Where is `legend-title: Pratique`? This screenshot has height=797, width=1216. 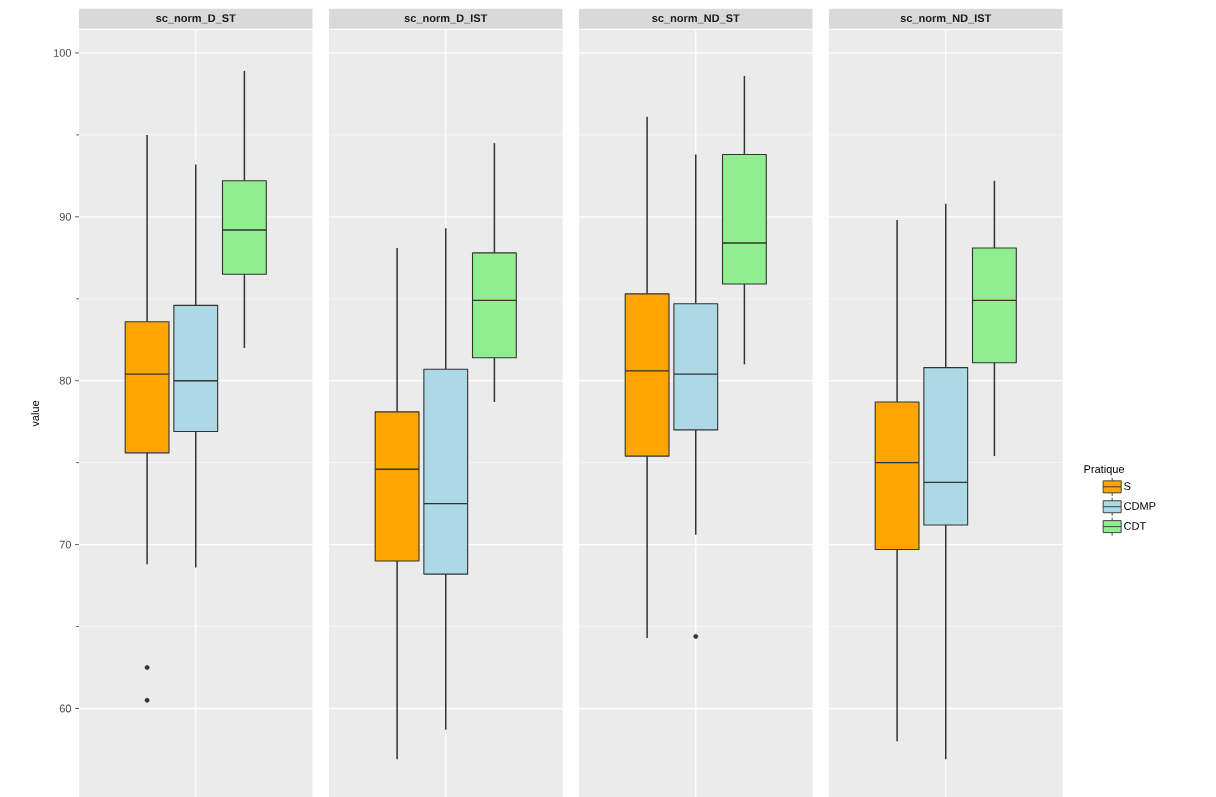 legend-title: Pratique is located at coordinates (1104, 470).